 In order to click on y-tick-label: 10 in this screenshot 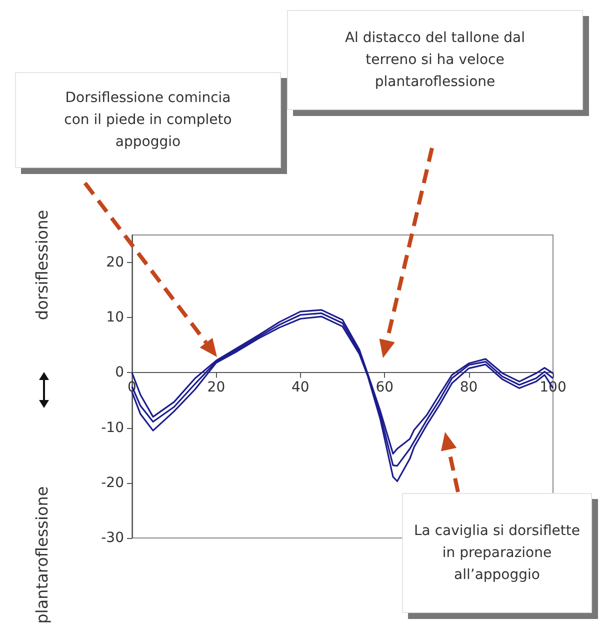, I will do `click(115, 318)`.